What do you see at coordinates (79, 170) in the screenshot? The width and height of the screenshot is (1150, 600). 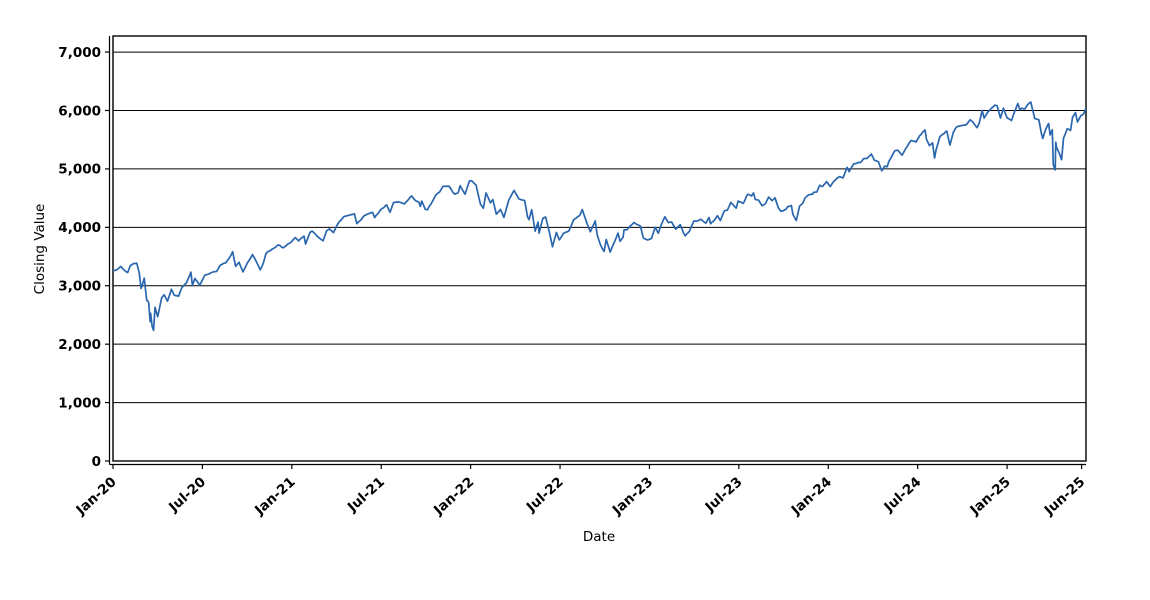 I see `y-tick-label: 5,000` at bounding box center [79, 170].